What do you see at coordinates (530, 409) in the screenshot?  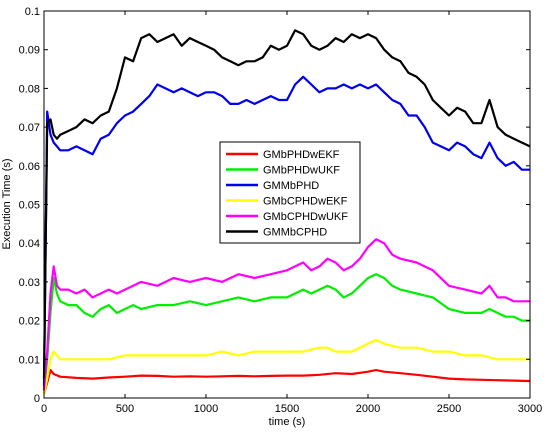 I see `x-tick-label-6: 3000` at bounding box center [530, 409].